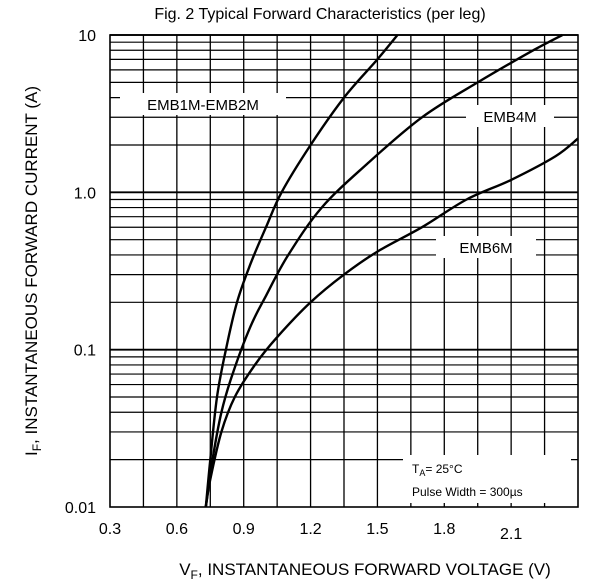  I want to click on conditions-note-box, so click(487, 479).